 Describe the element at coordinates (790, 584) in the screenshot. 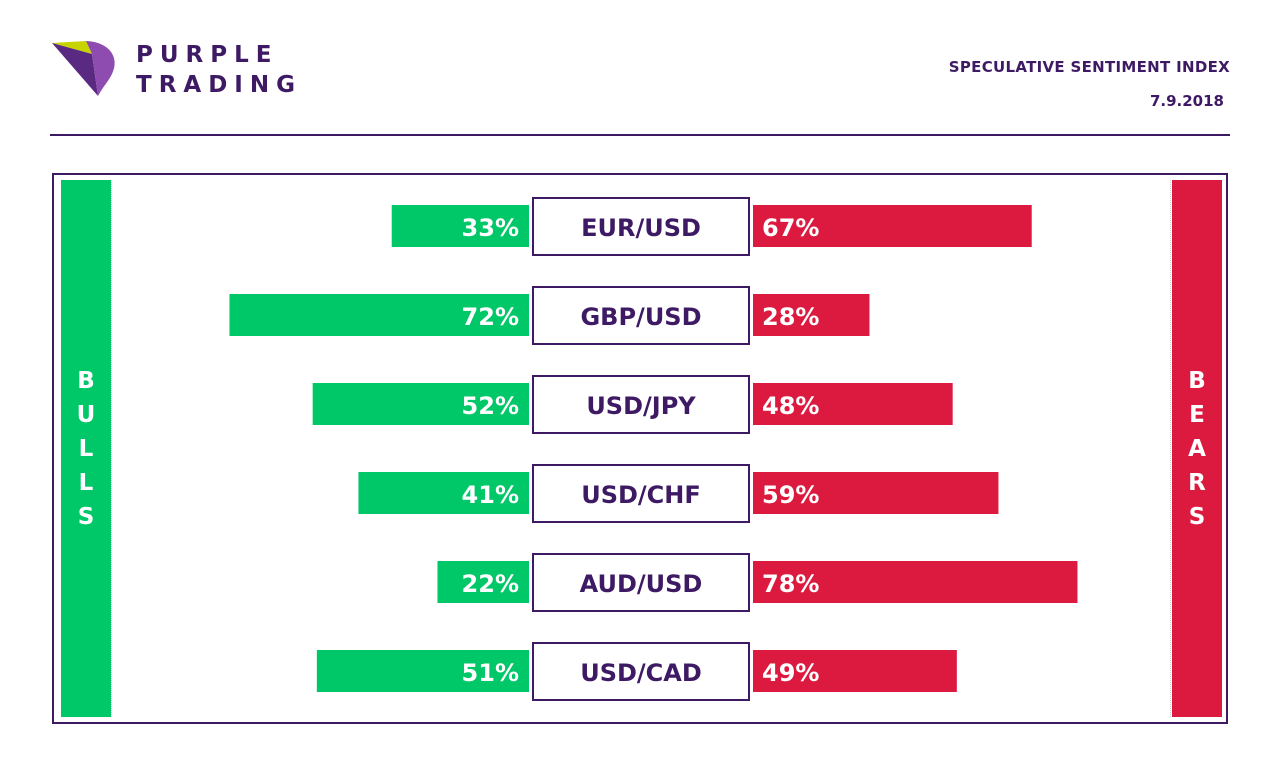

I see `bears-value-label: 78%` at that location.